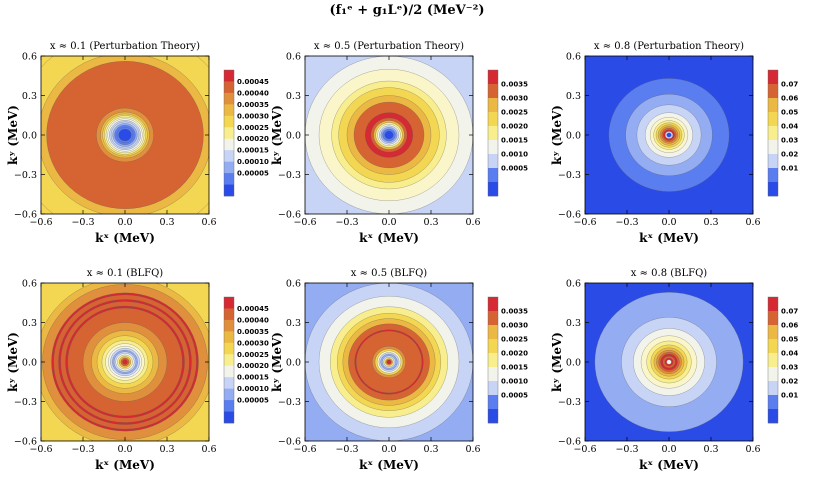 This screenshot has width=814, height=479. I want to click on colorbar-tick-label: 0.04, so click(789, 127).